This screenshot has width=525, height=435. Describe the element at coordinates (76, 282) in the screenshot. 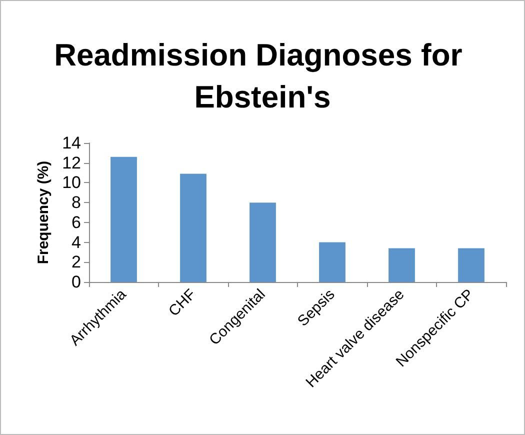

I see `y-tick-label: 0` at that location.